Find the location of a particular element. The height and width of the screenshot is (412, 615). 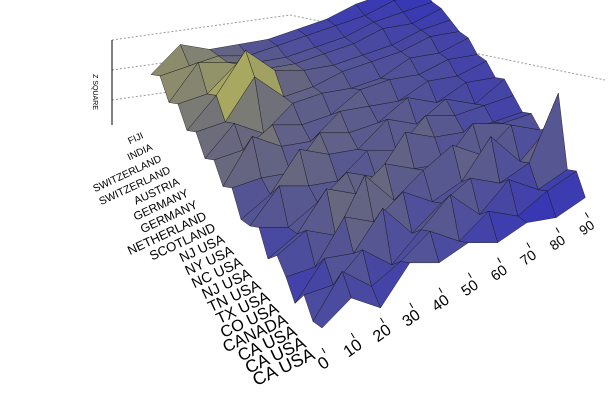

x-tick-label: 70 is located at coordinates (529, 258).